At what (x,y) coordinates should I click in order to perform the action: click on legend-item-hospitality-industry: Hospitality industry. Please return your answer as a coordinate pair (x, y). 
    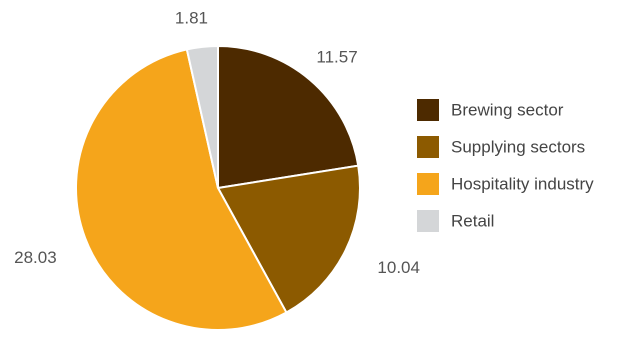
    Looking at the image, I should click on (505, 184).